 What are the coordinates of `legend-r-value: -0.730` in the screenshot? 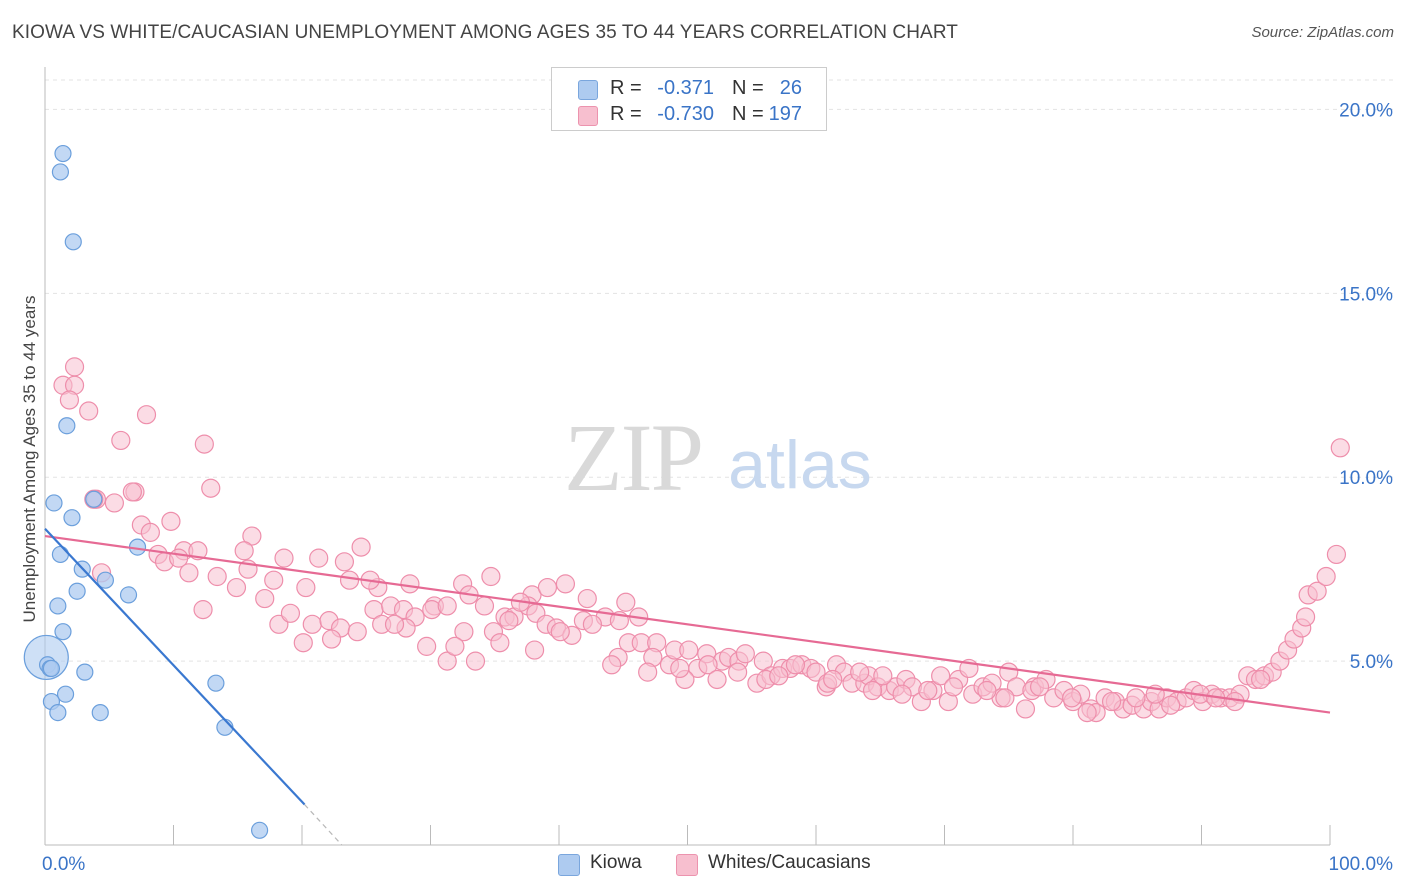 It's located at (685, 114).